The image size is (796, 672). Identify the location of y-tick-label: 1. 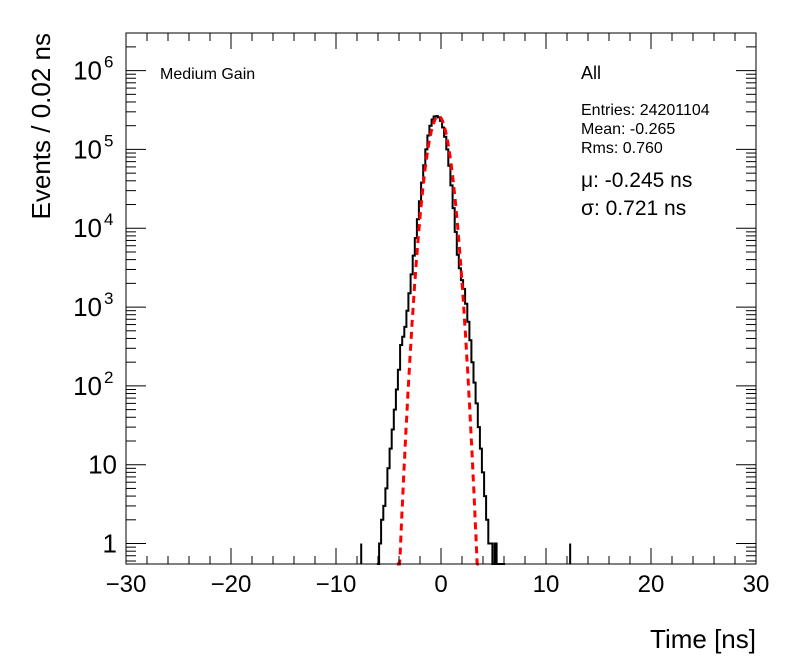
(110, 544).